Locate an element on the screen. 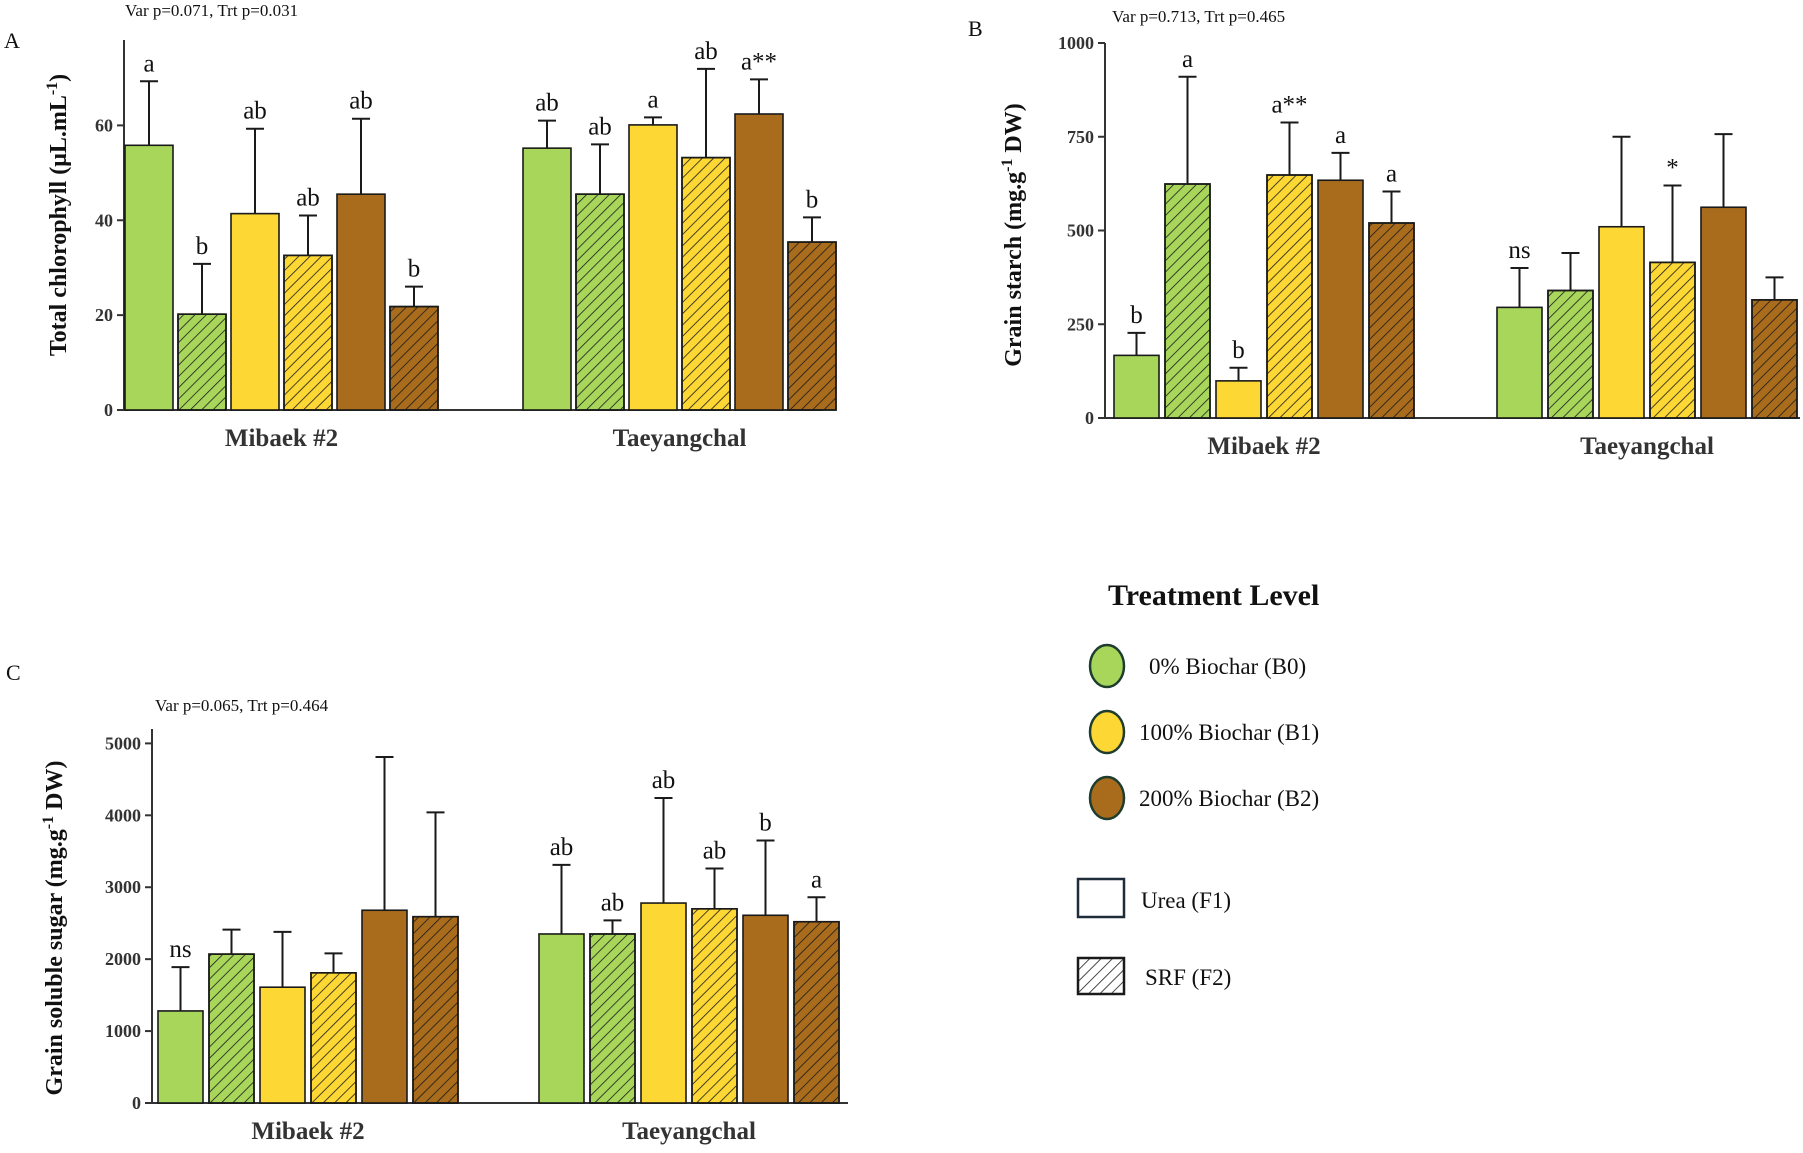 The height and width of the screenshot is (1153, 1803). panel-c-y-tick-label: 3000 is located at coordinates (123, 887).